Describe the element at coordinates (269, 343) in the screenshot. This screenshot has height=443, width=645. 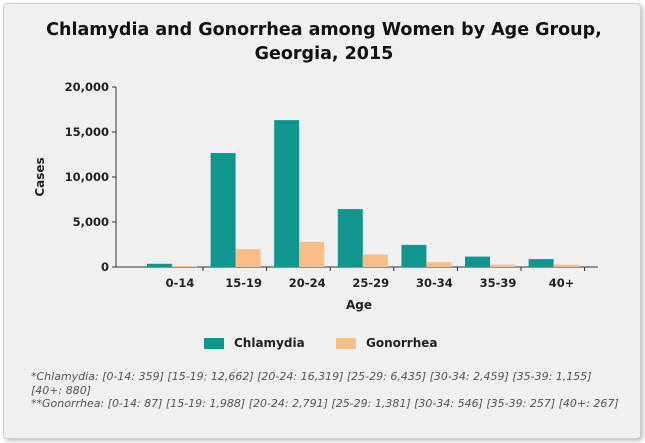
I see `legend-label-chlamydia: Chlamydia` at that location.